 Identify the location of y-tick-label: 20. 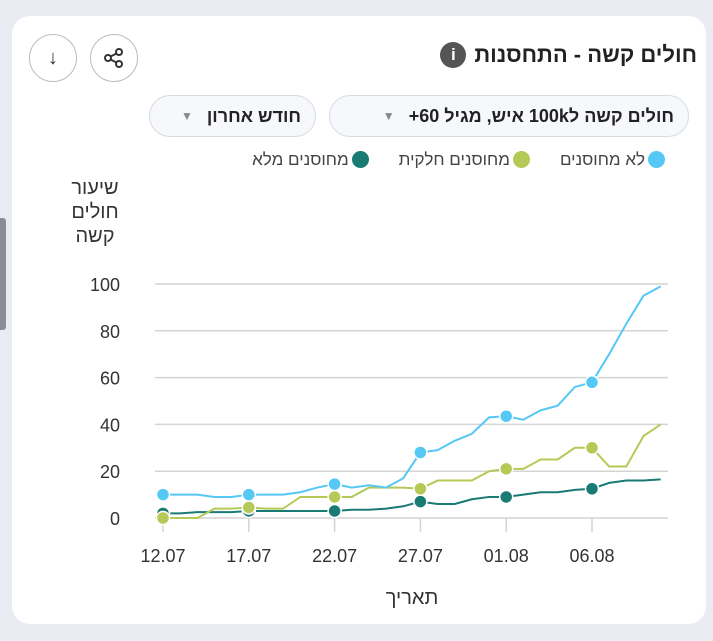
(110, 472).